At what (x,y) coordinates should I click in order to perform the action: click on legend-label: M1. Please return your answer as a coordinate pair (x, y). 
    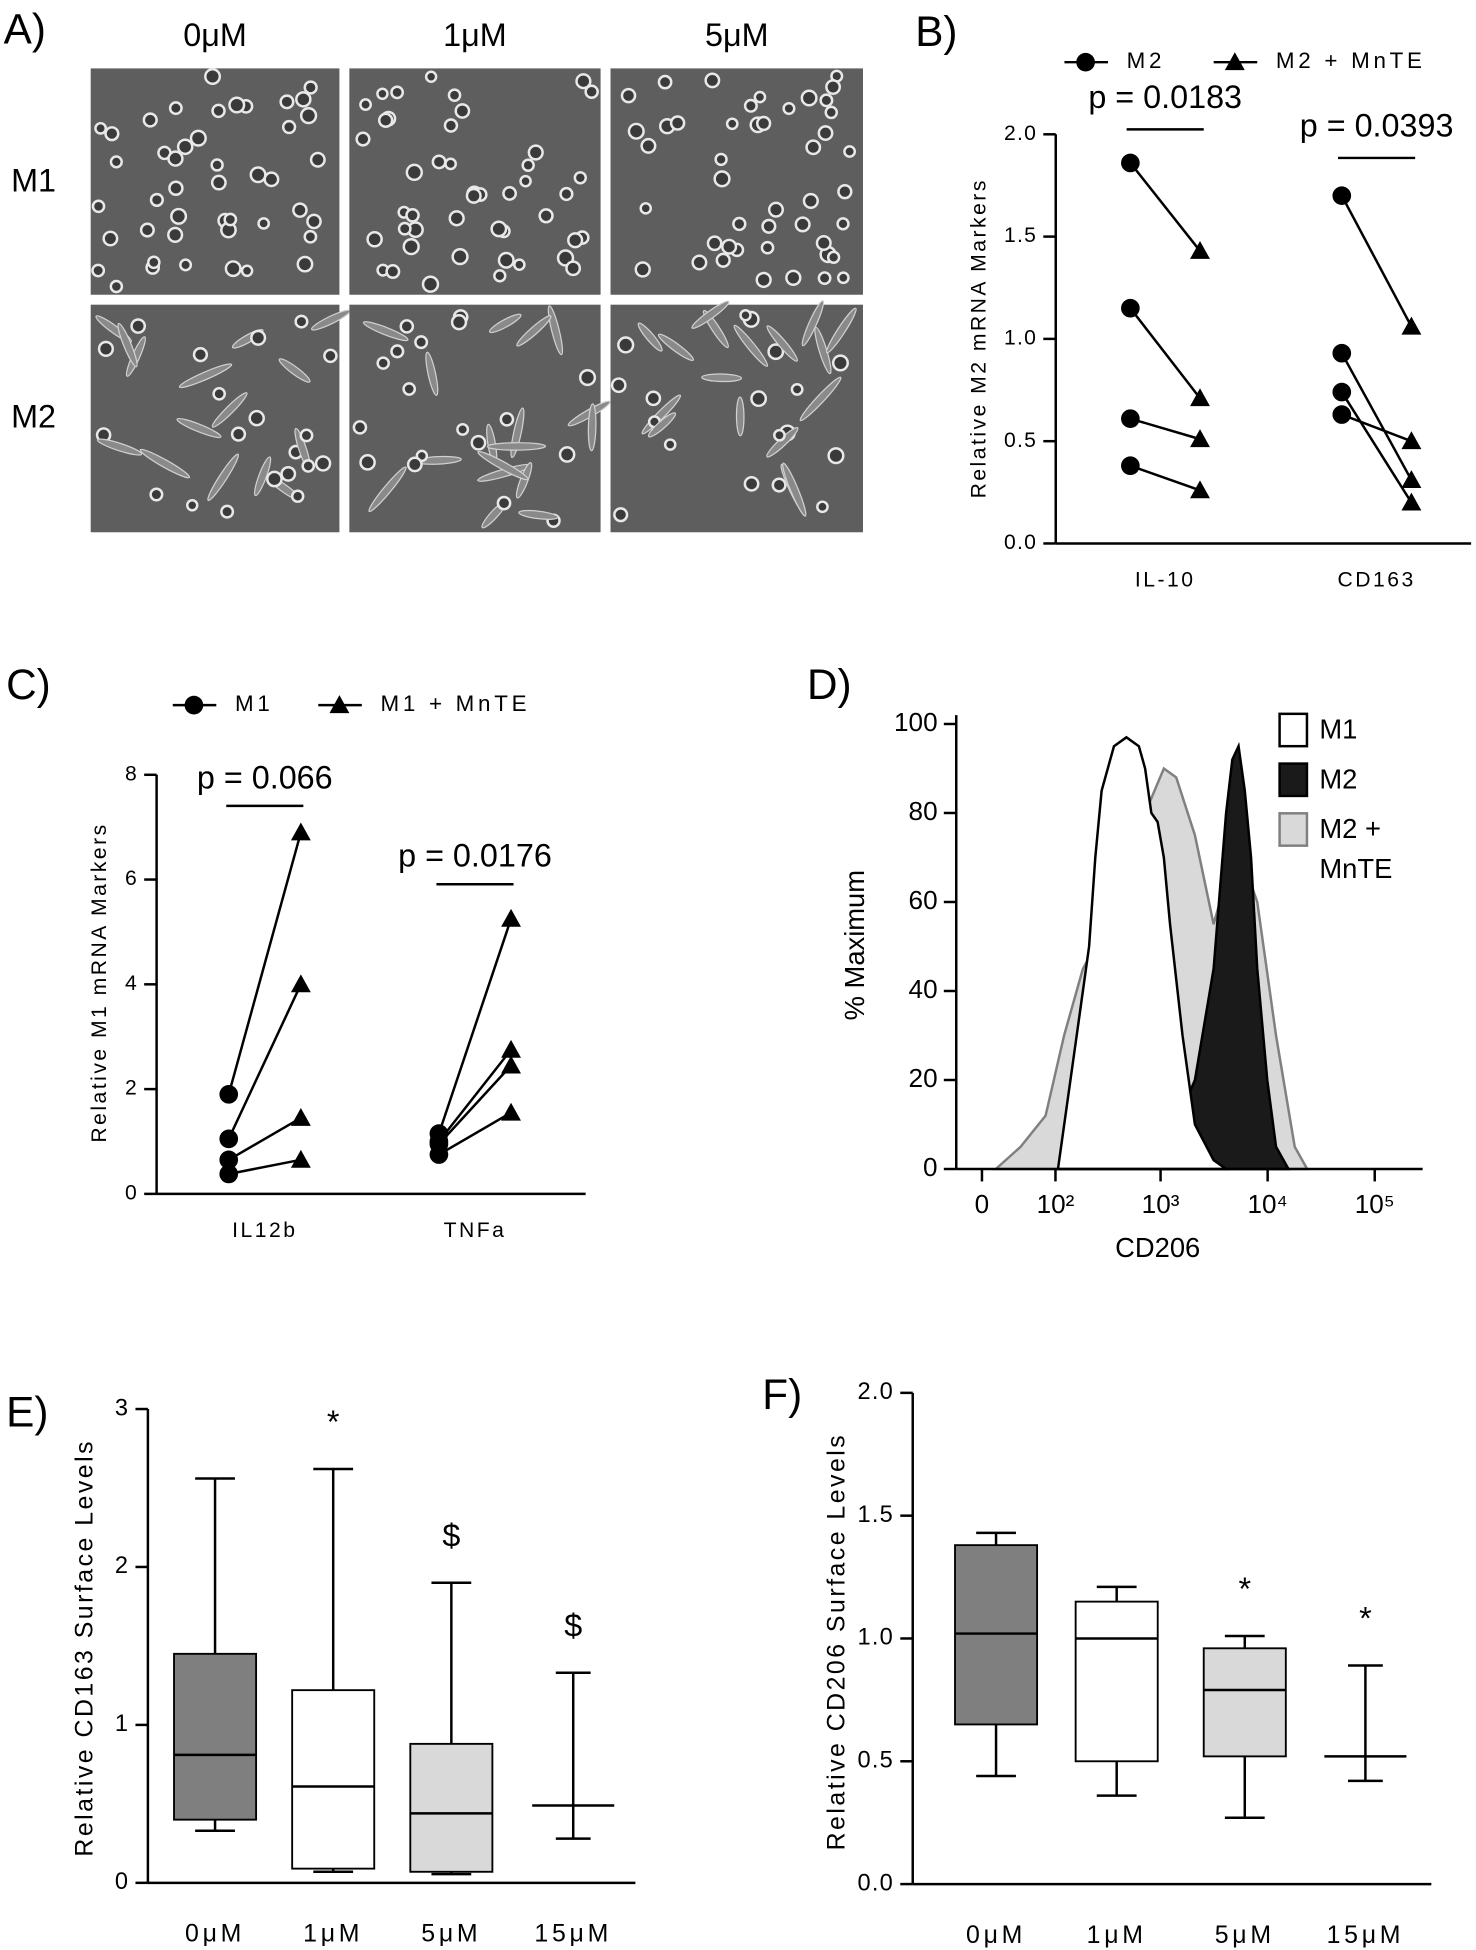
    Looking at the image, I should click on (254, 703).